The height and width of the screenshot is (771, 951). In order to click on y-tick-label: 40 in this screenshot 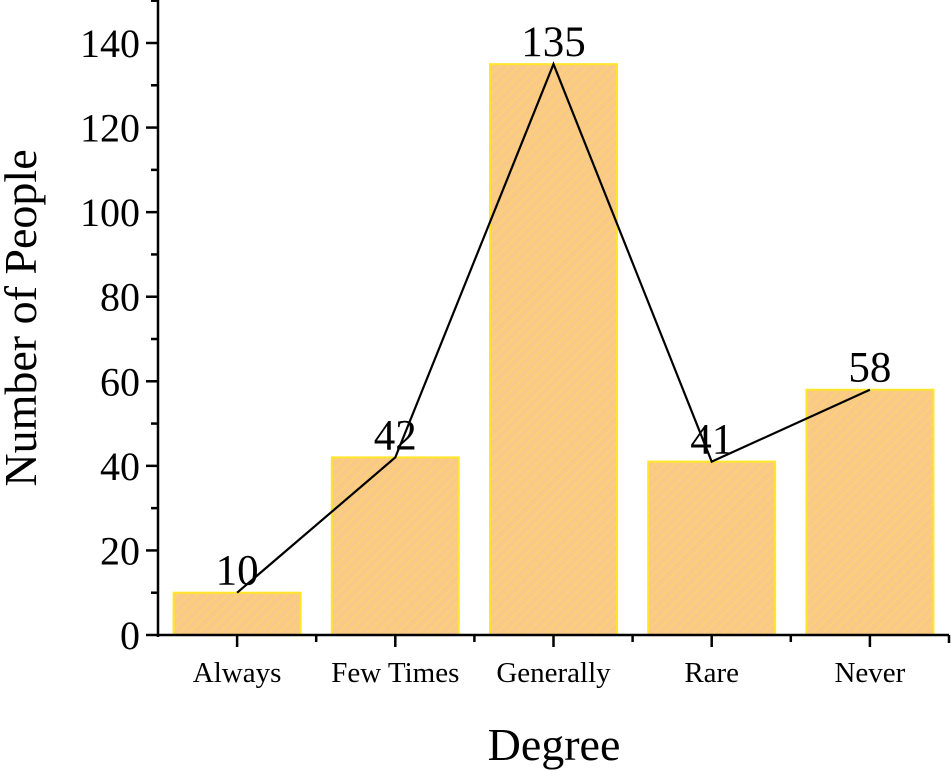, I will do `click(120, 466)`.